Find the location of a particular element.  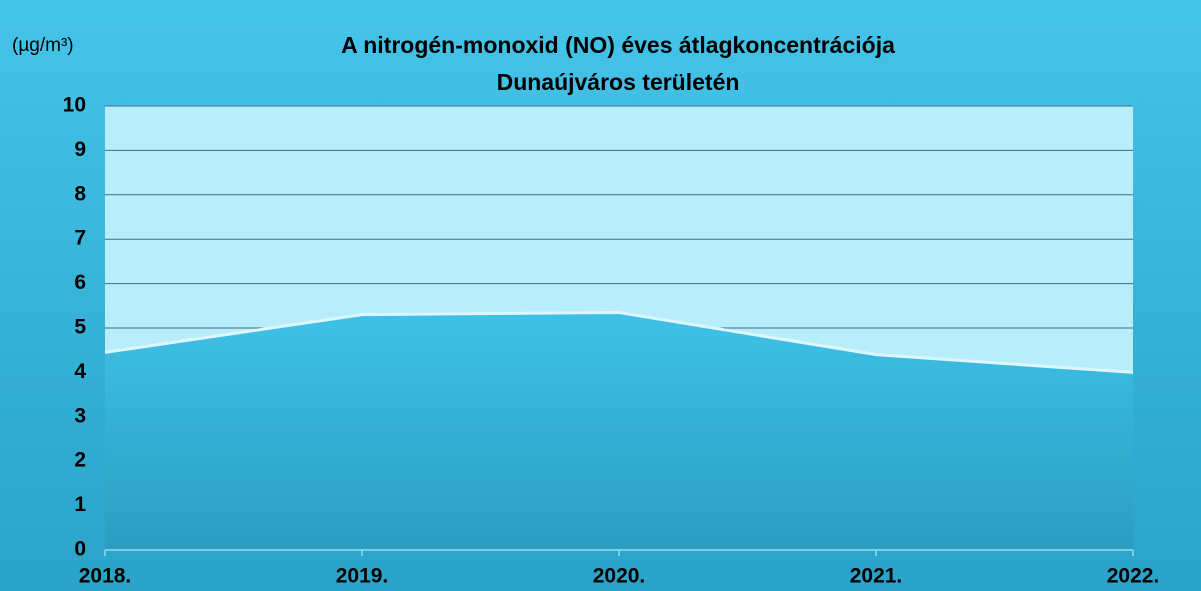

y-tick-label: 7 is located at coordinates (80, 238).